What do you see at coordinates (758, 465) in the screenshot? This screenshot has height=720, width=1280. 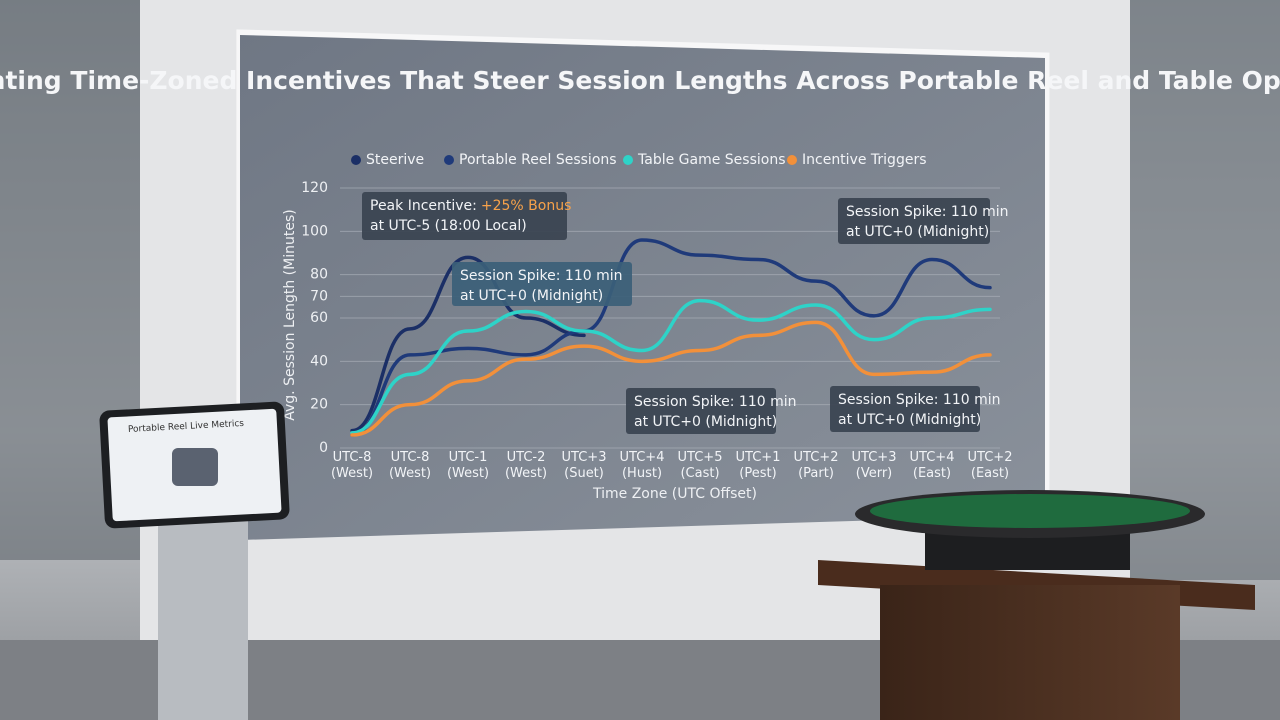 I see `x-tick-label: UTC+1 (Pest)` at bounding box center [758, 465].